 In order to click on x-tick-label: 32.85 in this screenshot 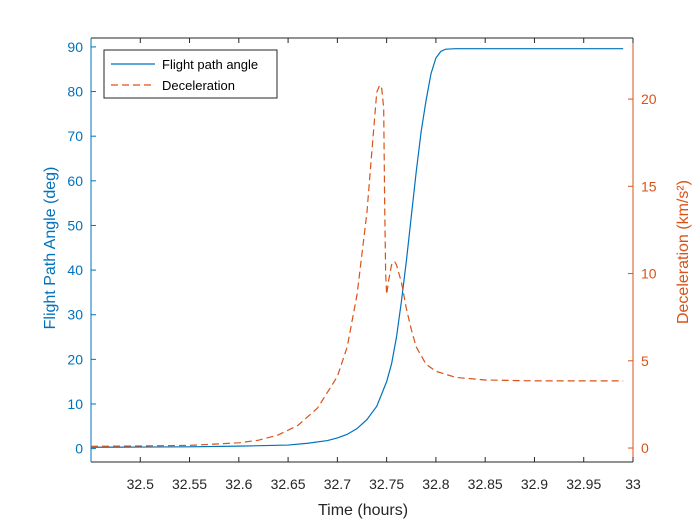, I will do `click(485, 484)`.